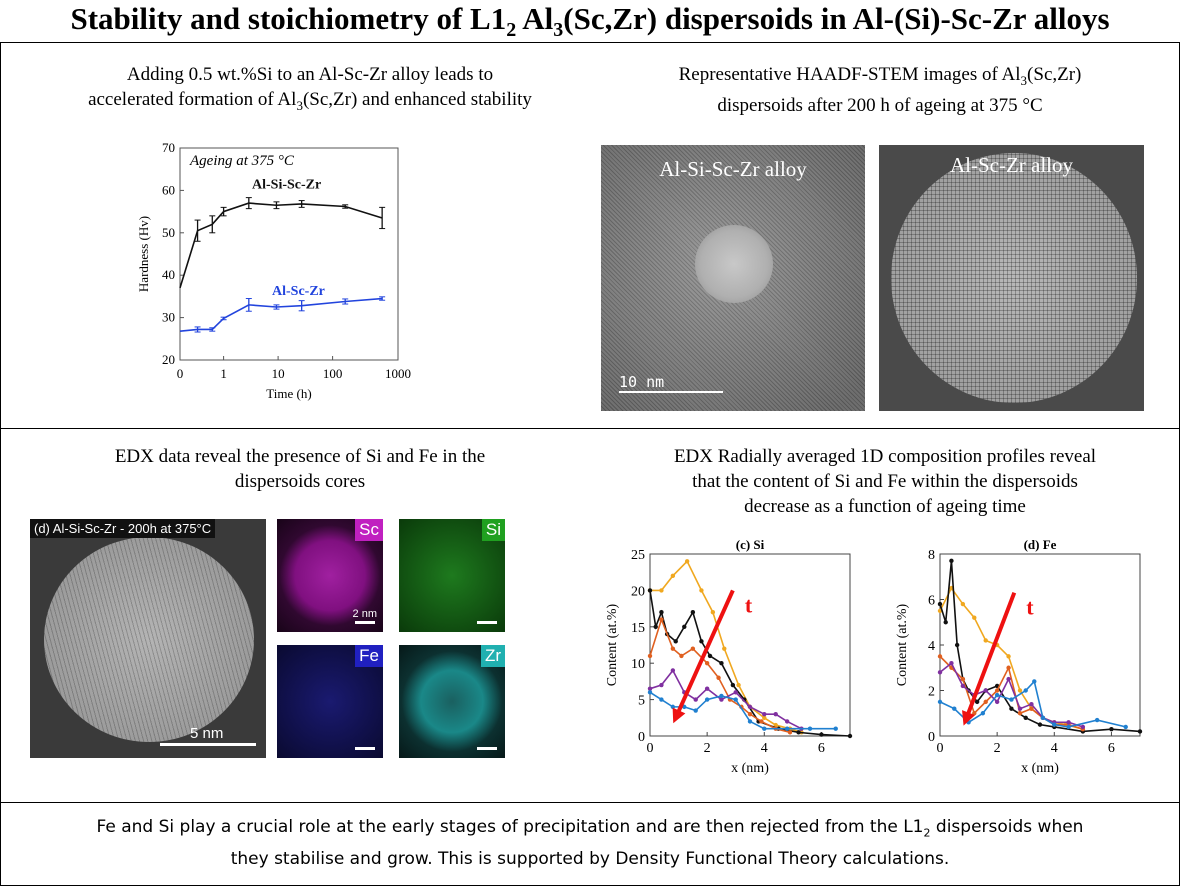 This screenshot has height=886, width=1180. I want to click on map-scalebar-si, so click(487, 622).